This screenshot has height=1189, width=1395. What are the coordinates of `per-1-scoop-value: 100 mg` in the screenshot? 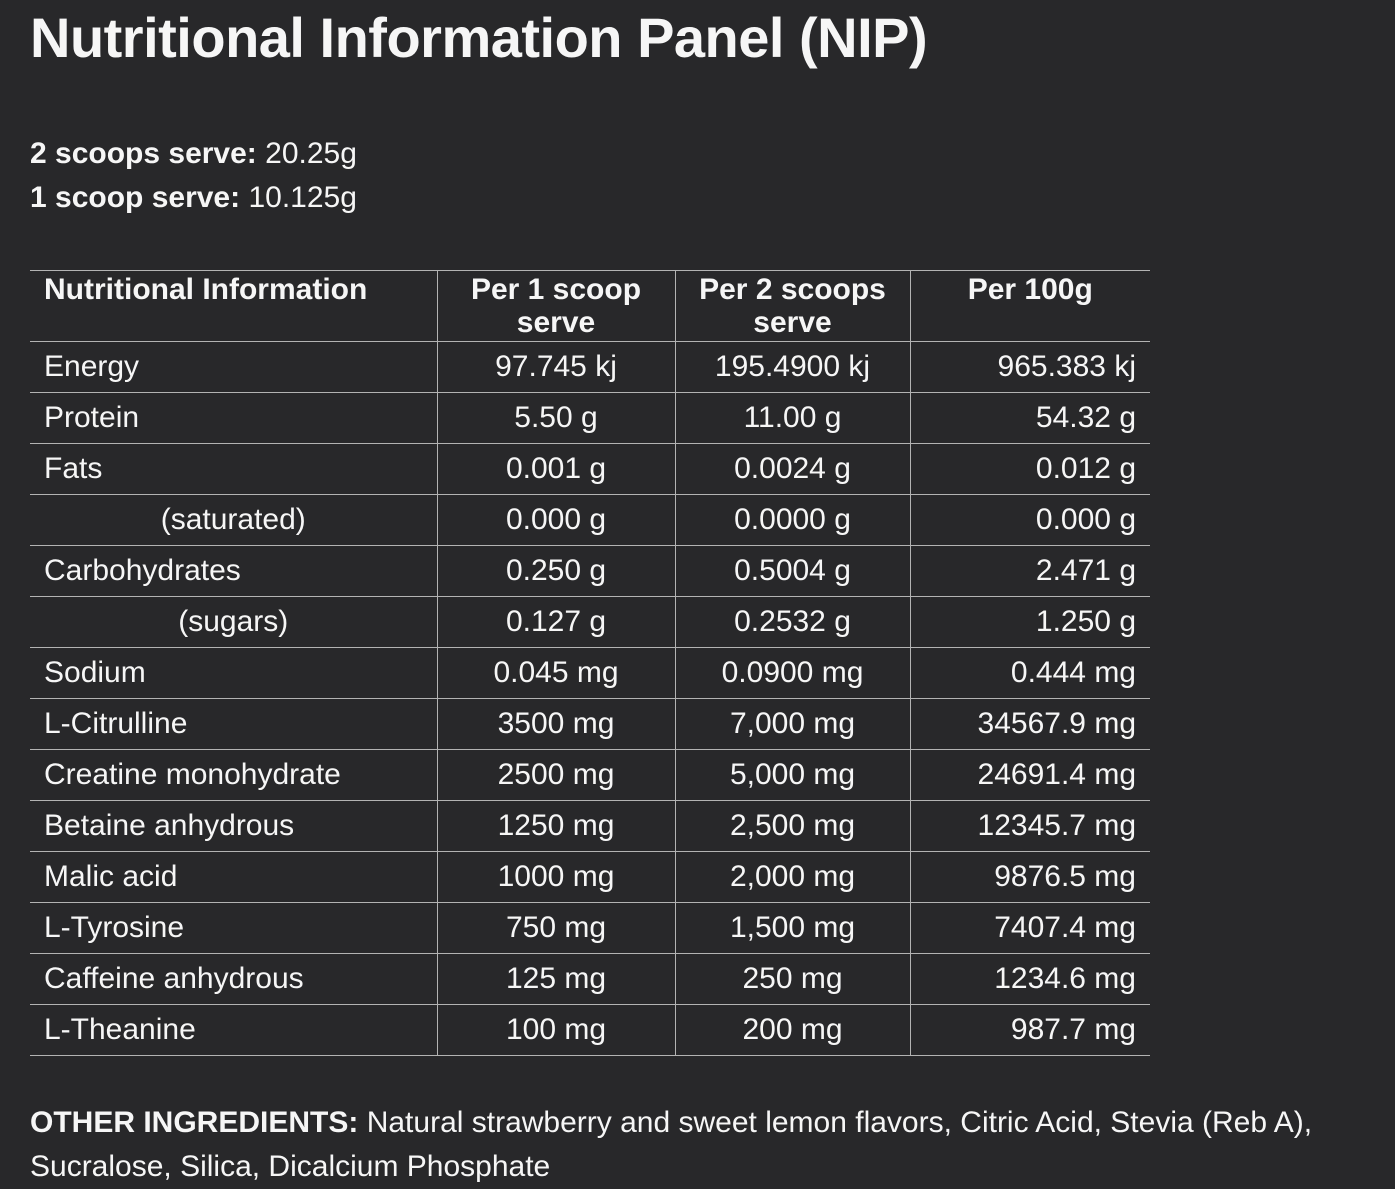 It's located at (555, 1030).